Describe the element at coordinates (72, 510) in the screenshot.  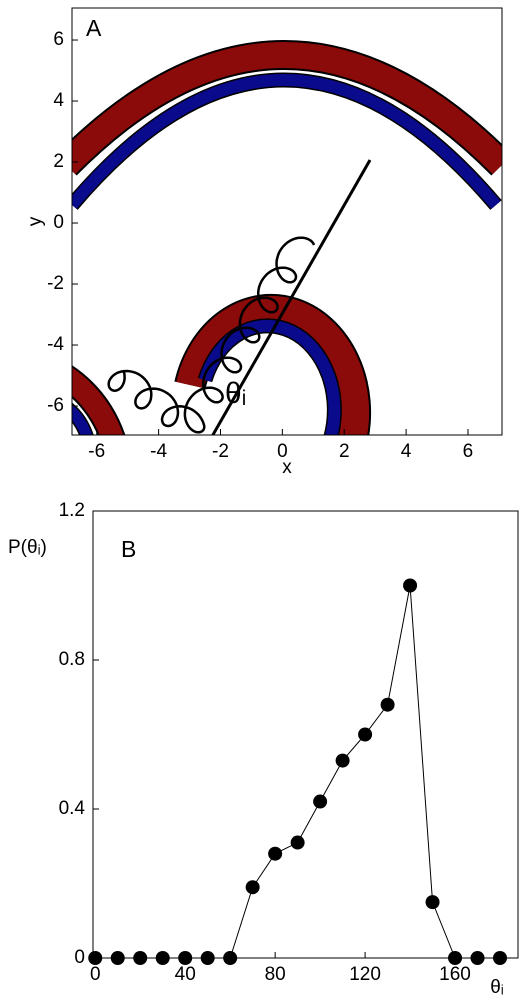
I see `y-tick-label: 1.2` at that location.